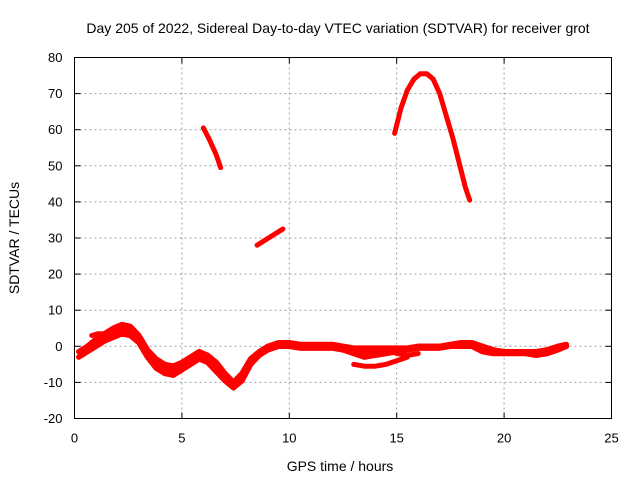 This screenshot has width=640, height=480. Describe the element at coordinates (611, 438) in the screenshot. I see `x-tick-label: 25` at that location.